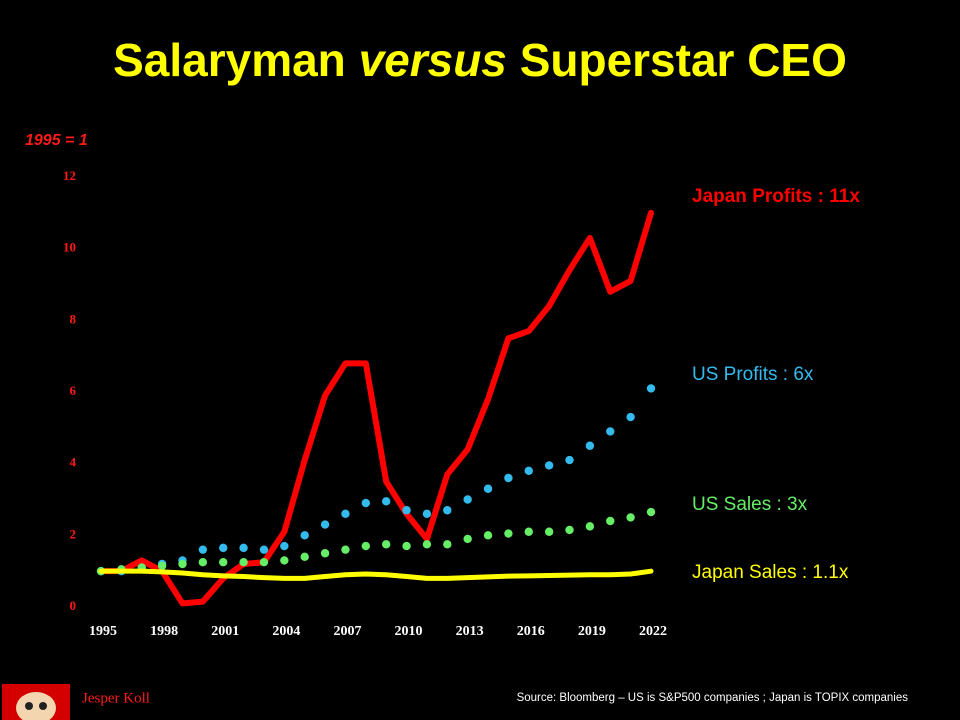 This screenshot has width=960, height=720. I want to click on y-tick-label: 10, so click(69, 247).